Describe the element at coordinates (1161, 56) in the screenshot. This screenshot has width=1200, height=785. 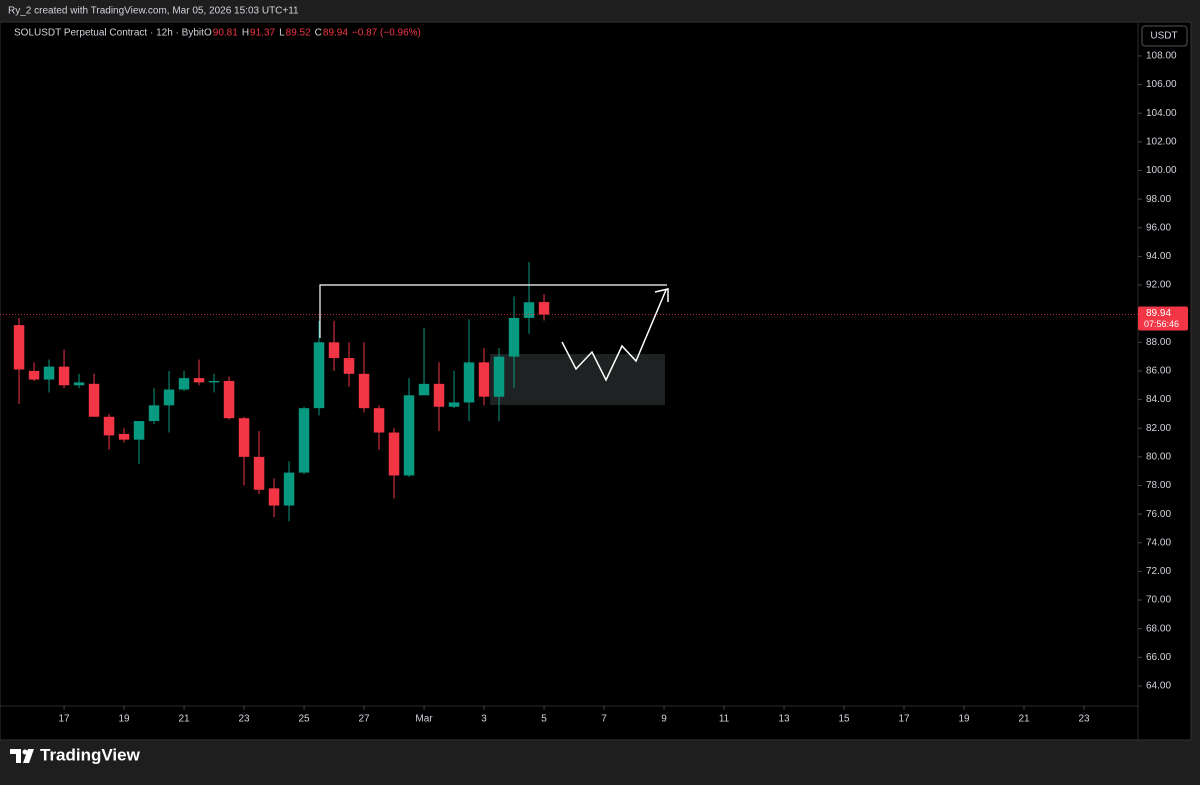
I see `y-tick-label: 108.00` at that location.